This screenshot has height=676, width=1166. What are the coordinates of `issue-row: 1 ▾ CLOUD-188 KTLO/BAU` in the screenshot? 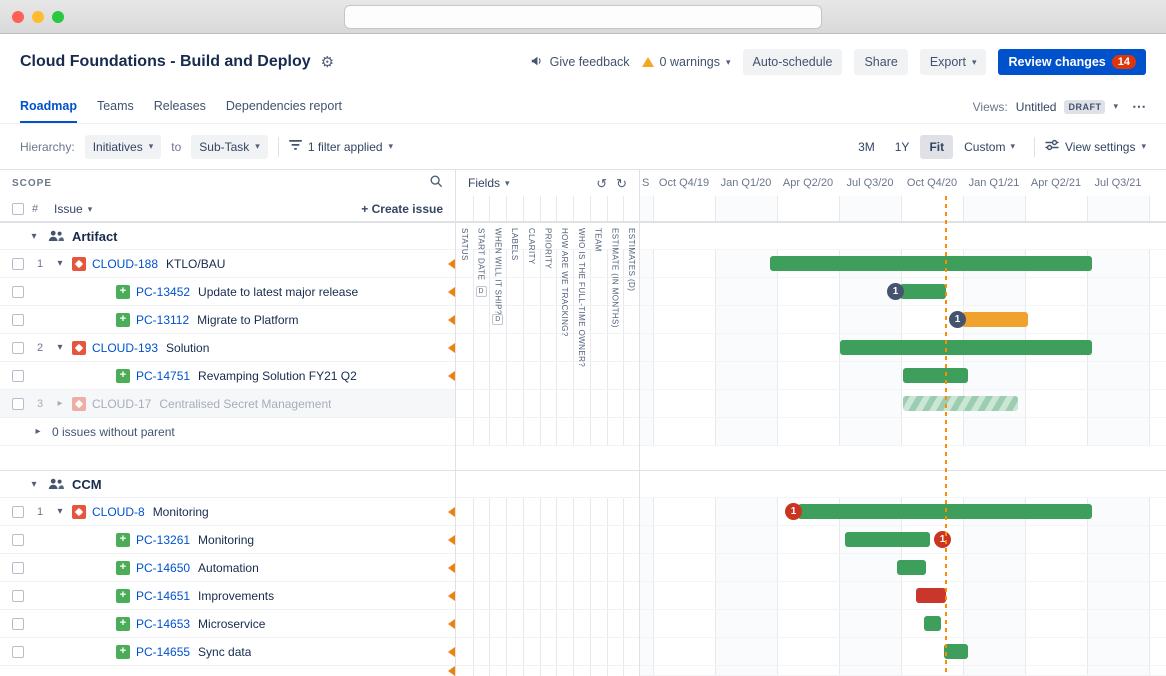 It's located at (227, 264).